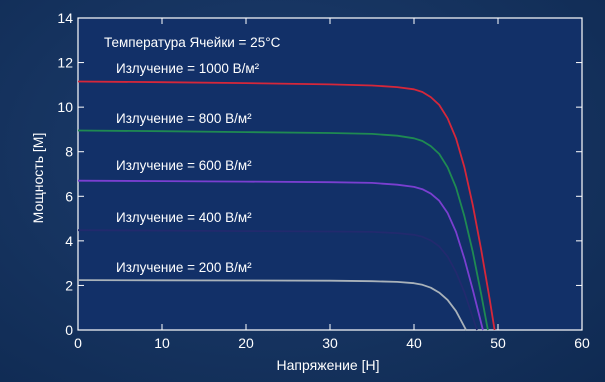 This screenshot has width=605, height=382. What do you see at coordinates (65, 18) in the screenshot?
I see `y-tick-label: 14` at bounding box center [65, 18].